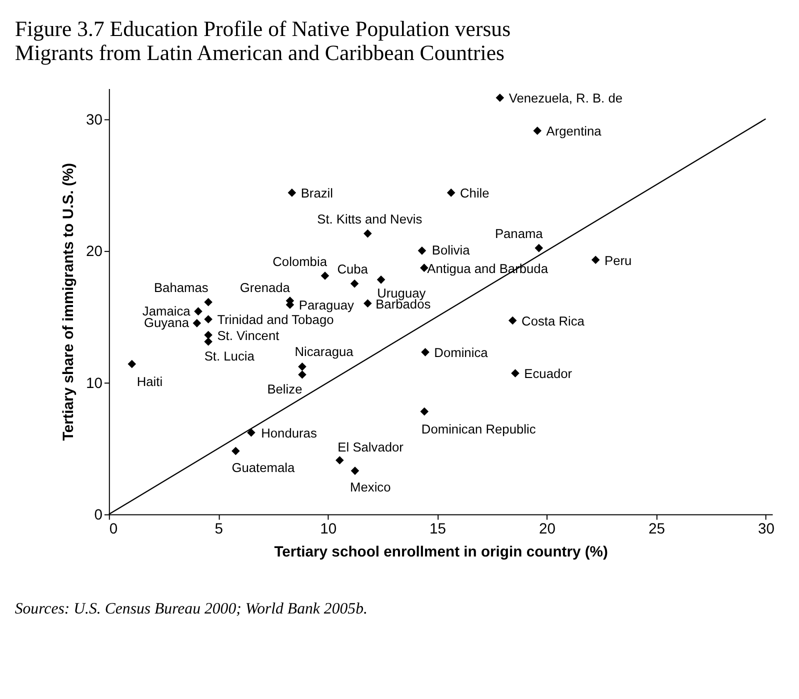 This screenshot has height=699, width=799. I want to click on annotation: Guatemala, so click(264, 467).